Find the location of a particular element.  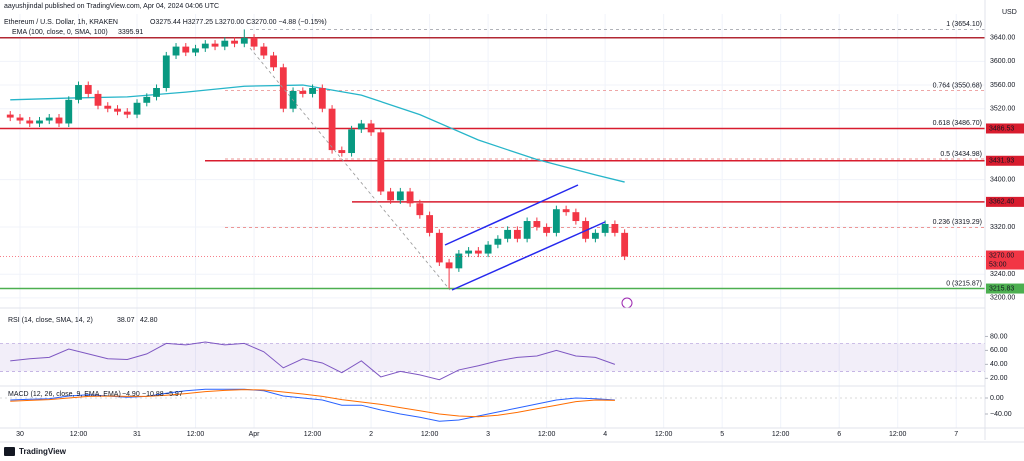

rsi-band is located at coordinates (492, 357).